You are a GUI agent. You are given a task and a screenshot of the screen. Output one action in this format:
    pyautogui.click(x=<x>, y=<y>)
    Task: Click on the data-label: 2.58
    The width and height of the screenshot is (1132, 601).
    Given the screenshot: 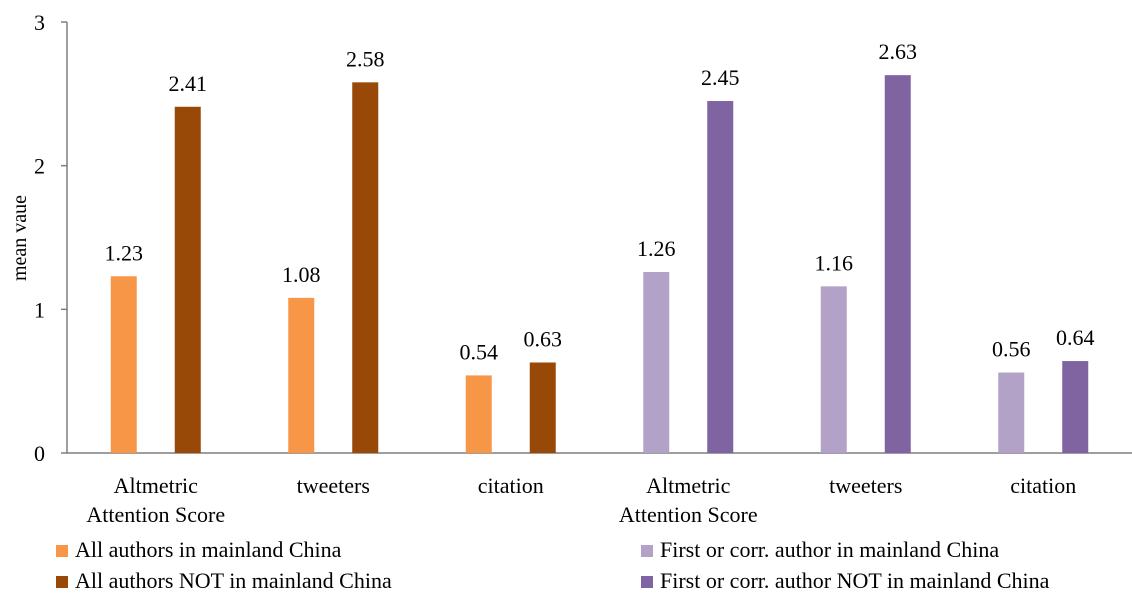 What is the action you would take?
    pyautogui.click(x=365, y=58)
    